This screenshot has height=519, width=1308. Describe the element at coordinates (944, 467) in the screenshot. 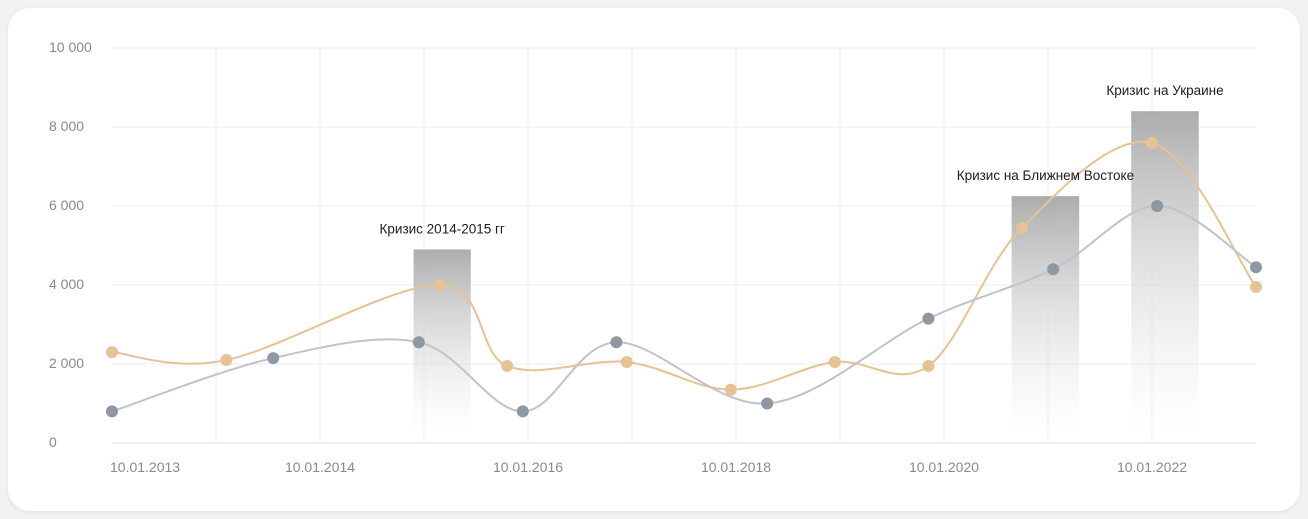

I see `x-tick-label: 10.01.2020` at that location.